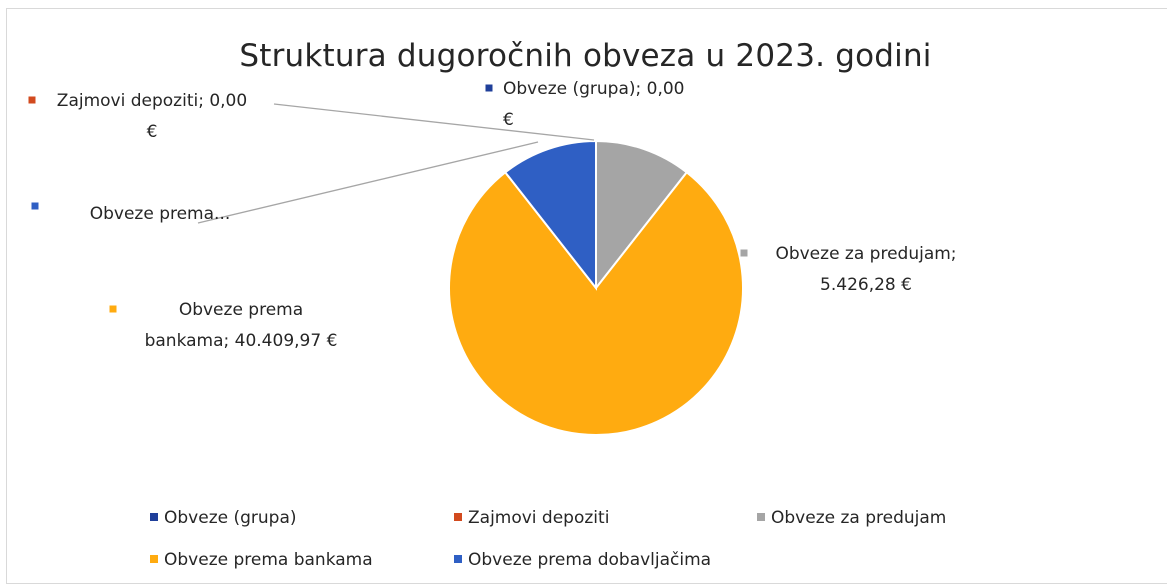  Describe the element at coordinates (594, 89) in the screenshot. I see `data-label-text: Obveze (grupa); 0,00` at that location.